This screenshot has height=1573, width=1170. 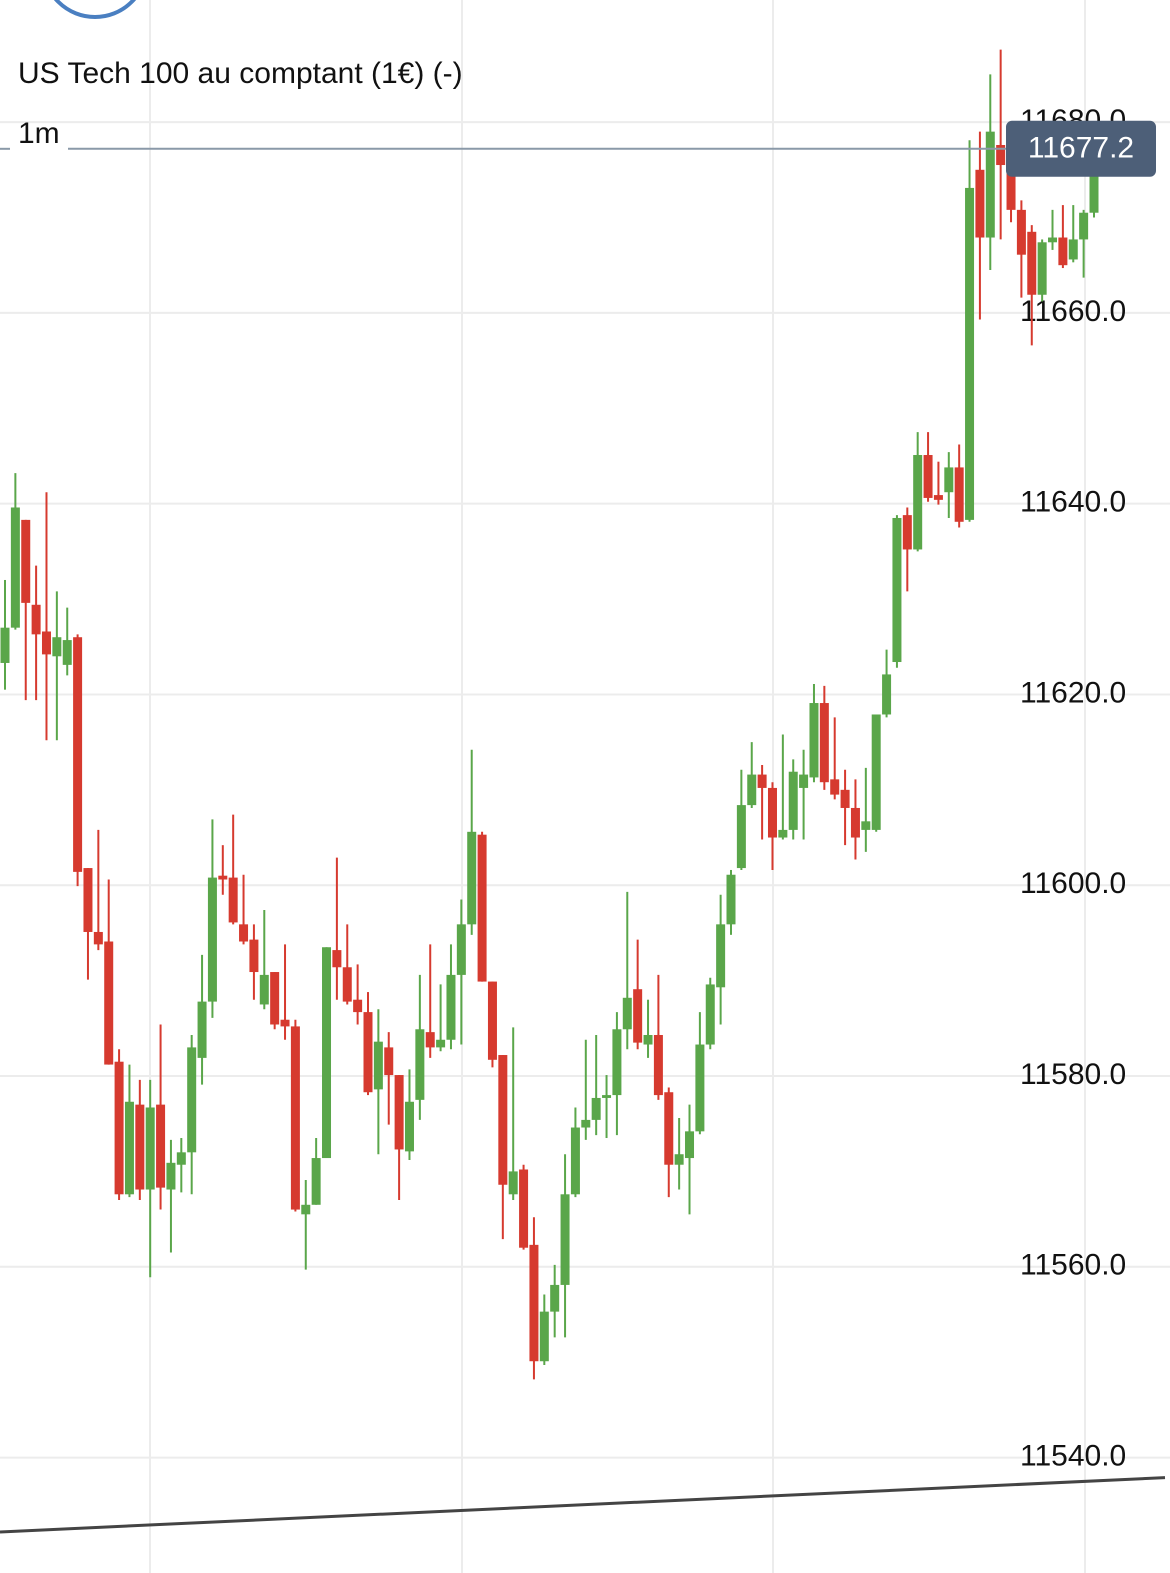 What do you see at coordinates (1073, 1455) in the screenshot?
I see `y-tick-label: 11540.0` at bounding box center [1073, 1455].